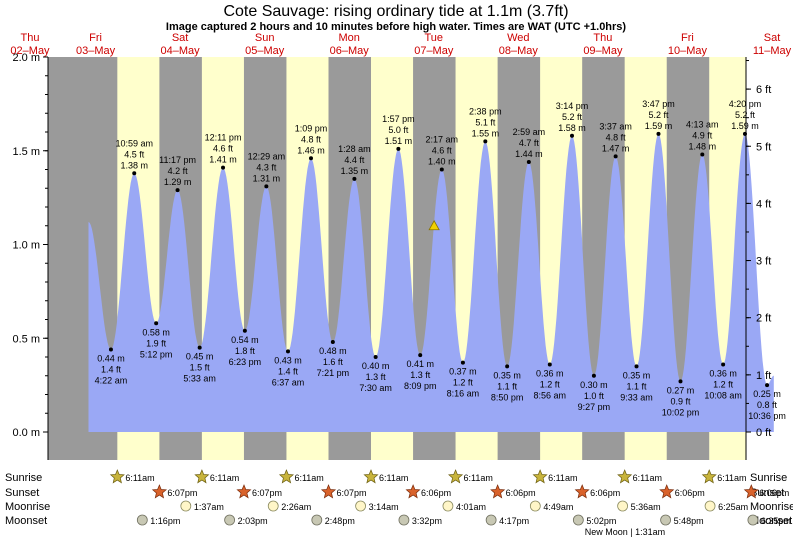 Image resolution: width=793 pixels, height=544 pixels. Describe the element at coordinates (442, 162) in the screenshot. I see `high-tide-meters: 1.40 m` at that location.